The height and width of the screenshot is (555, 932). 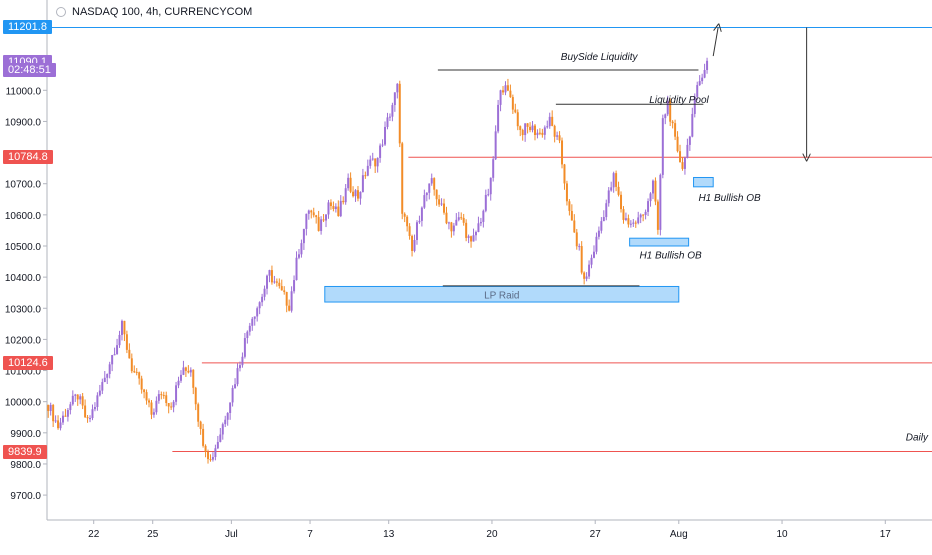 What do you see at coordinates (310, 534) in the screenshot?
I see `x-tick-label: 7` at bounding box center [310, 534].